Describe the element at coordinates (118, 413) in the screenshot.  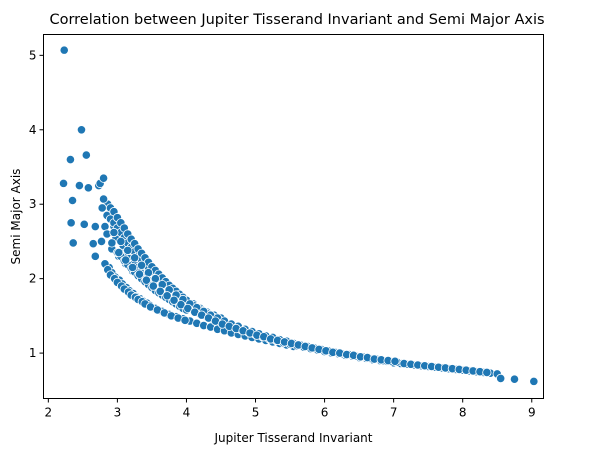
I see `x-tick-label: 3` at that location.